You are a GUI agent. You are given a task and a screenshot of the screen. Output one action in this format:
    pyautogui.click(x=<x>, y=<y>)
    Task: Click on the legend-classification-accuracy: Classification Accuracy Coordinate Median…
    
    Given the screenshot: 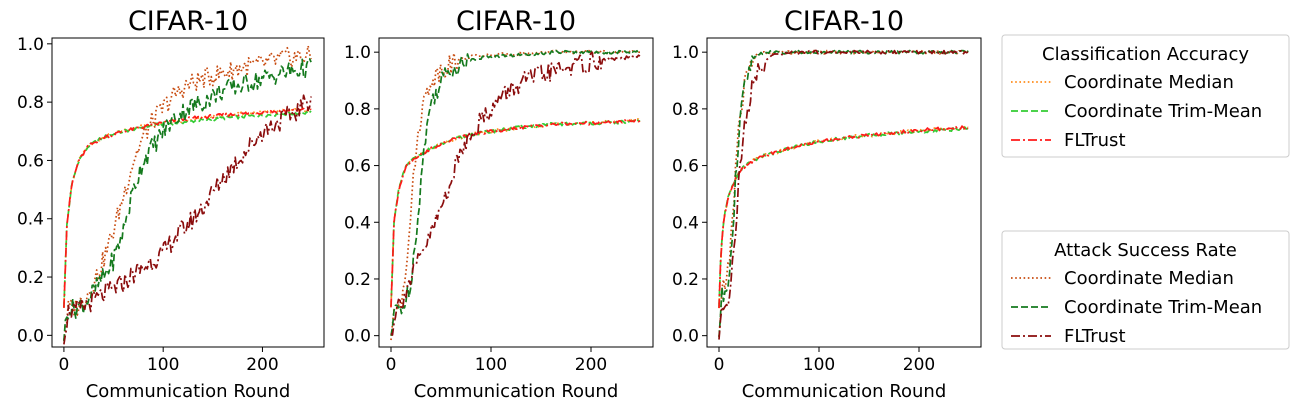 What is the action you would take?
    pyautogui.click(x=1145, y=96)
    